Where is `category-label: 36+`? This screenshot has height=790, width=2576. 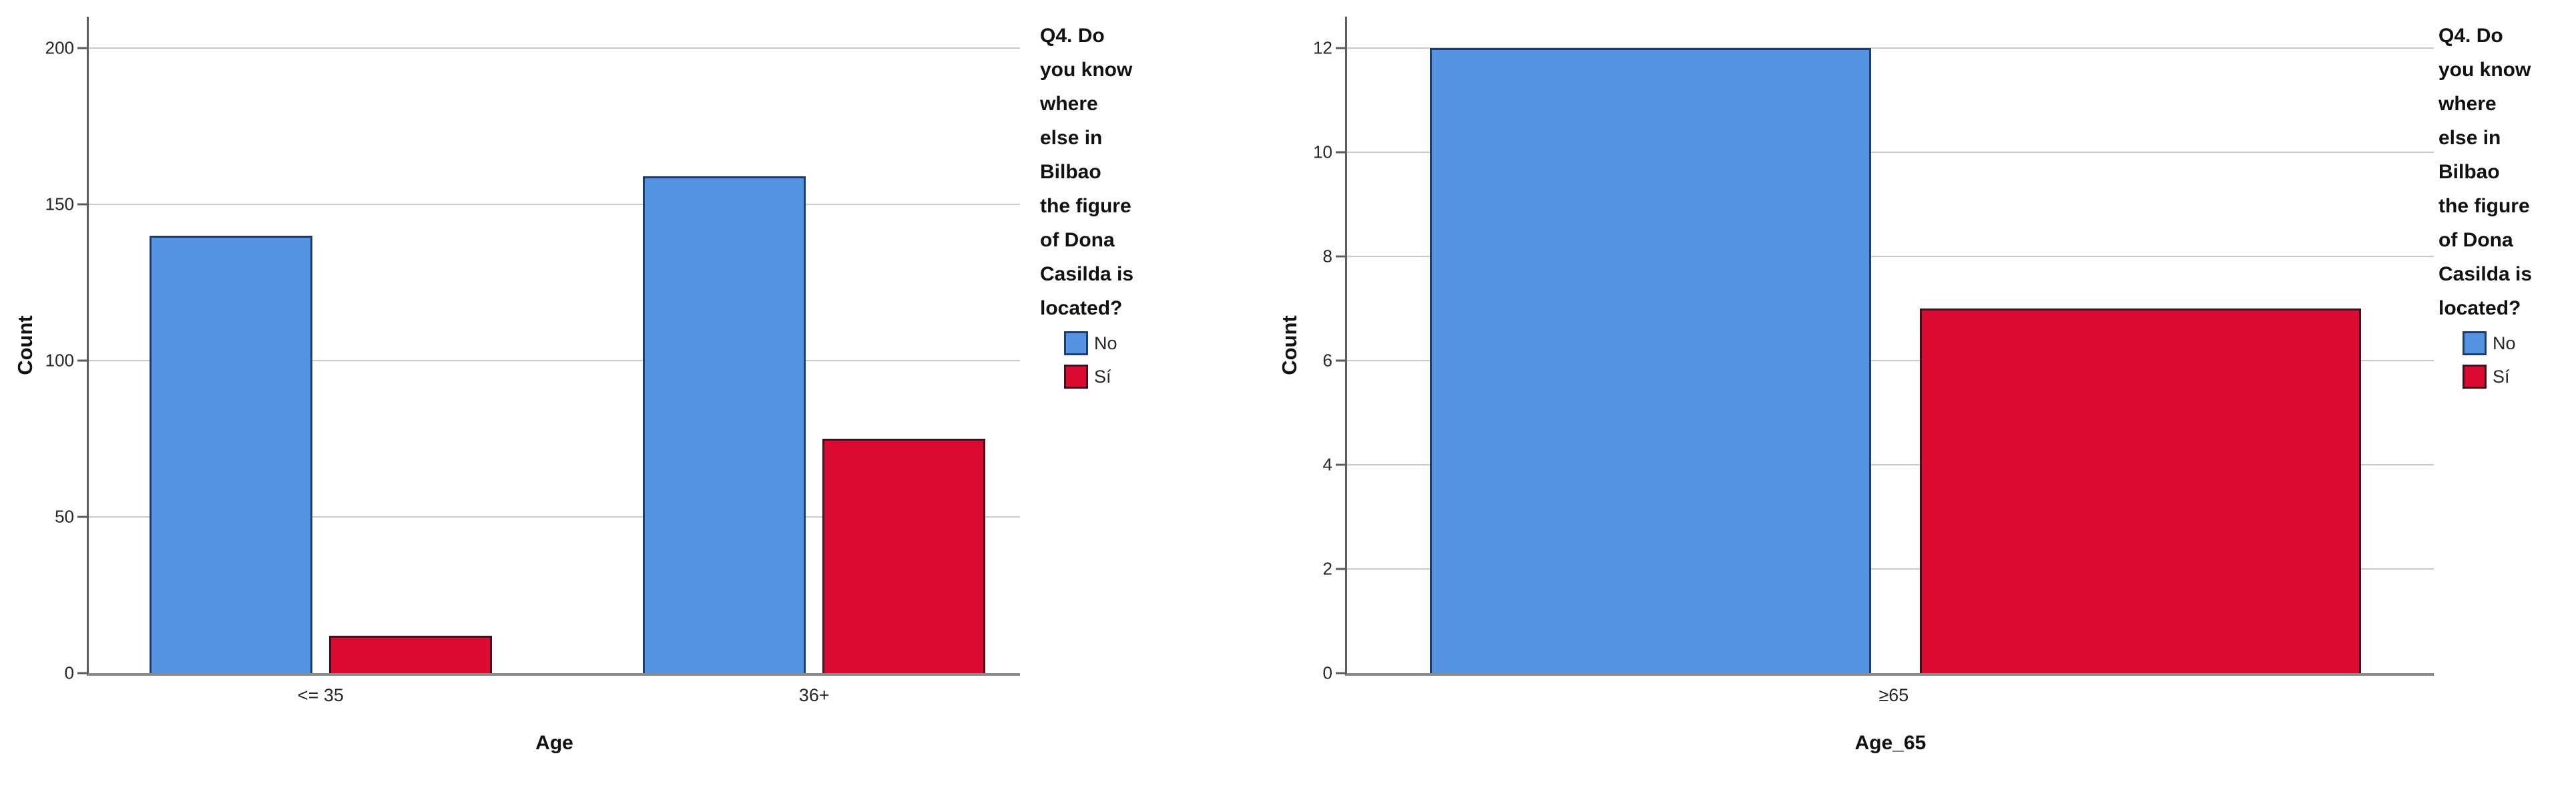 category-label: 36+ is located at coordinates (814, 695).